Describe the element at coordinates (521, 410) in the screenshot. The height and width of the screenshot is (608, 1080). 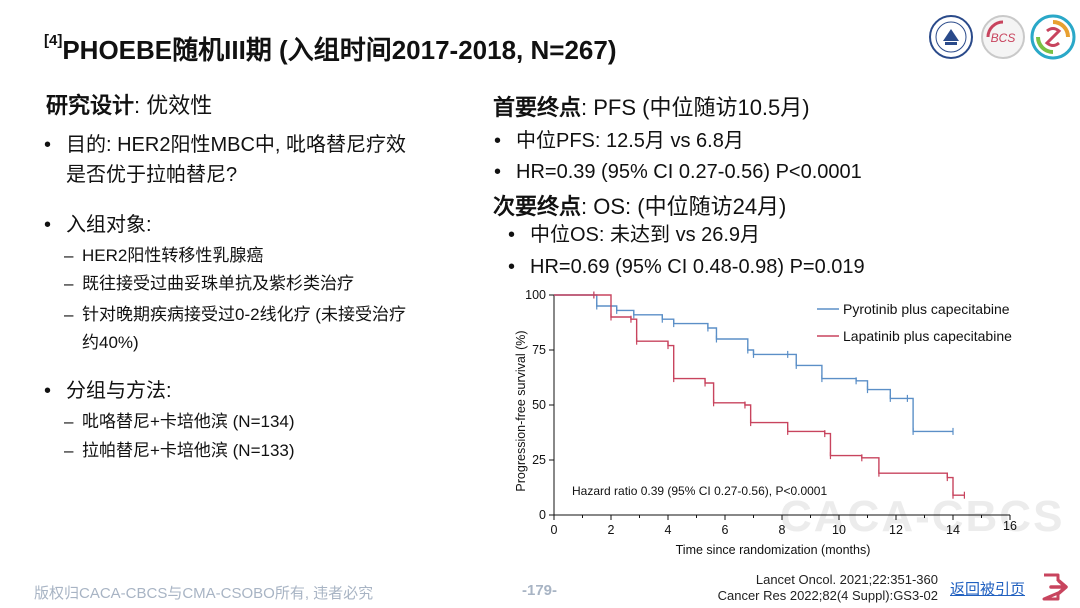
I see `y-axis-label: Progression-free survival (%)` at that location.